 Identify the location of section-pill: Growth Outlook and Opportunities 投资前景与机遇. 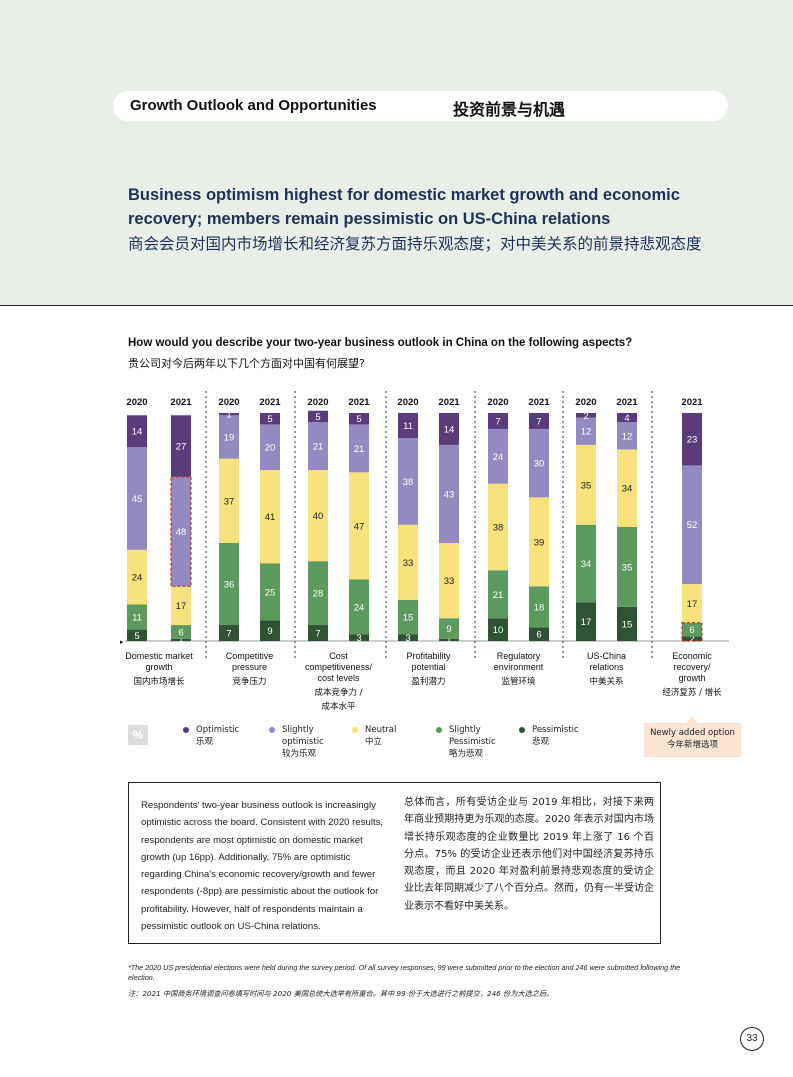
(420, 106).